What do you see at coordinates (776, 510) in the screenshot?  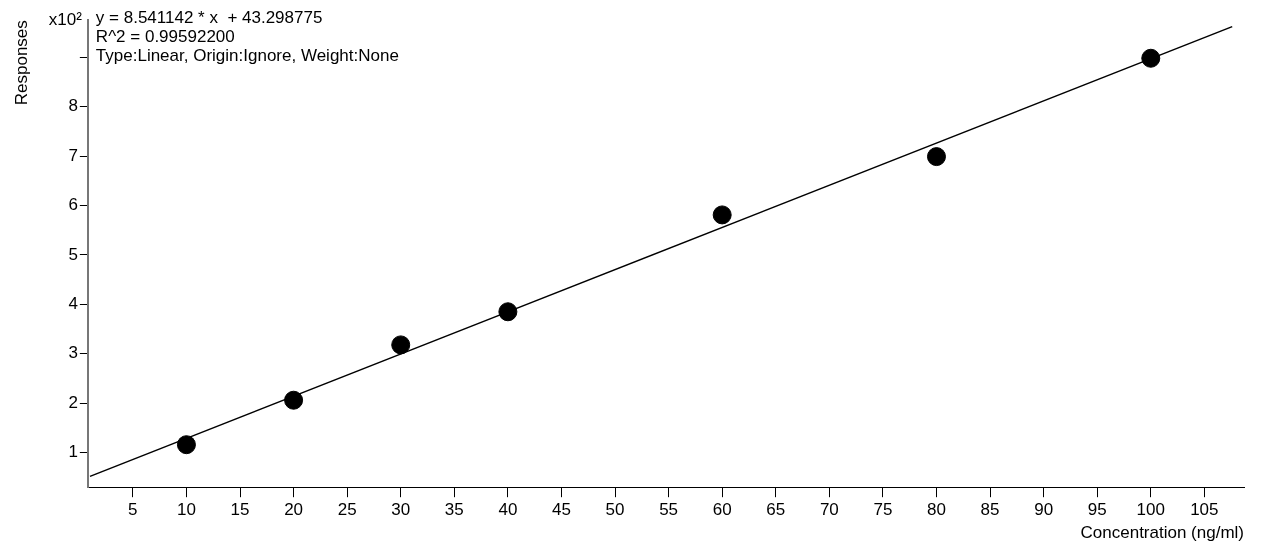 I see `x-tick-label: 65` at bounding box center [776, 510].